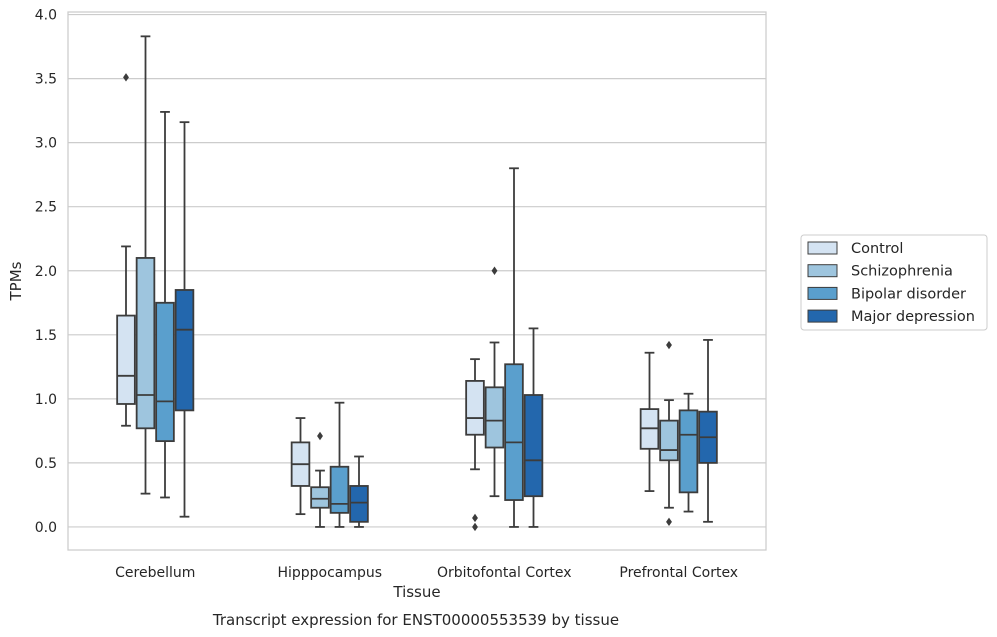  Describe the element at coordinates (494, 382) in the screenshot. I see `box-schizophrenia-orbitofontal-cortex` at that location.